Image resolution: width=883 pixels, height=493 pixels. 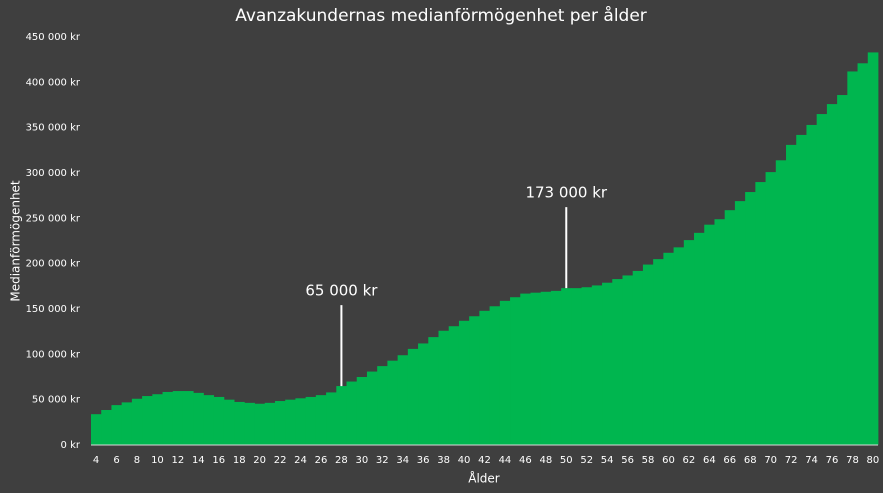 I want to click on x-tick-label: 56, so click(x=627, y=460).